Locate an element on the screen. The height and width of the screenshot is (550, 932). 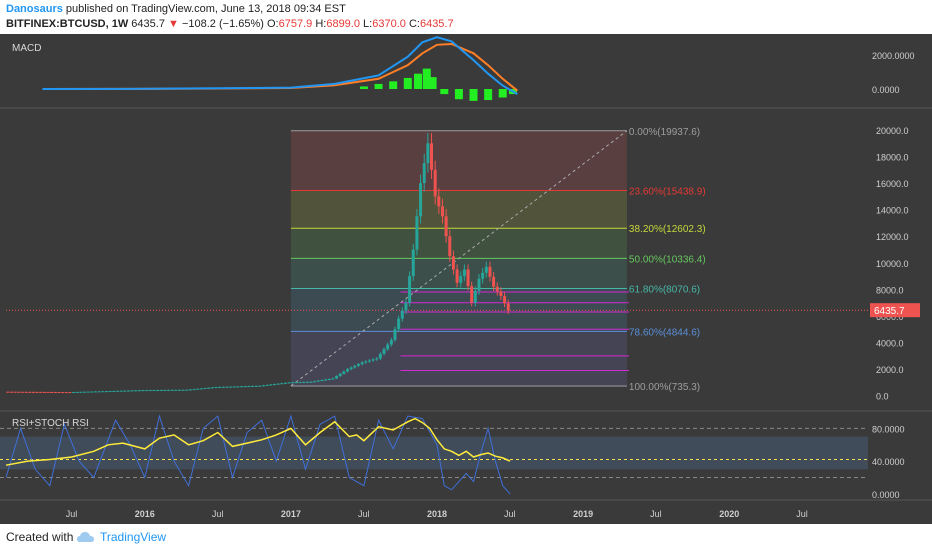
rsi-y-tick: 0.0000 is located at coordinates (886, 495).